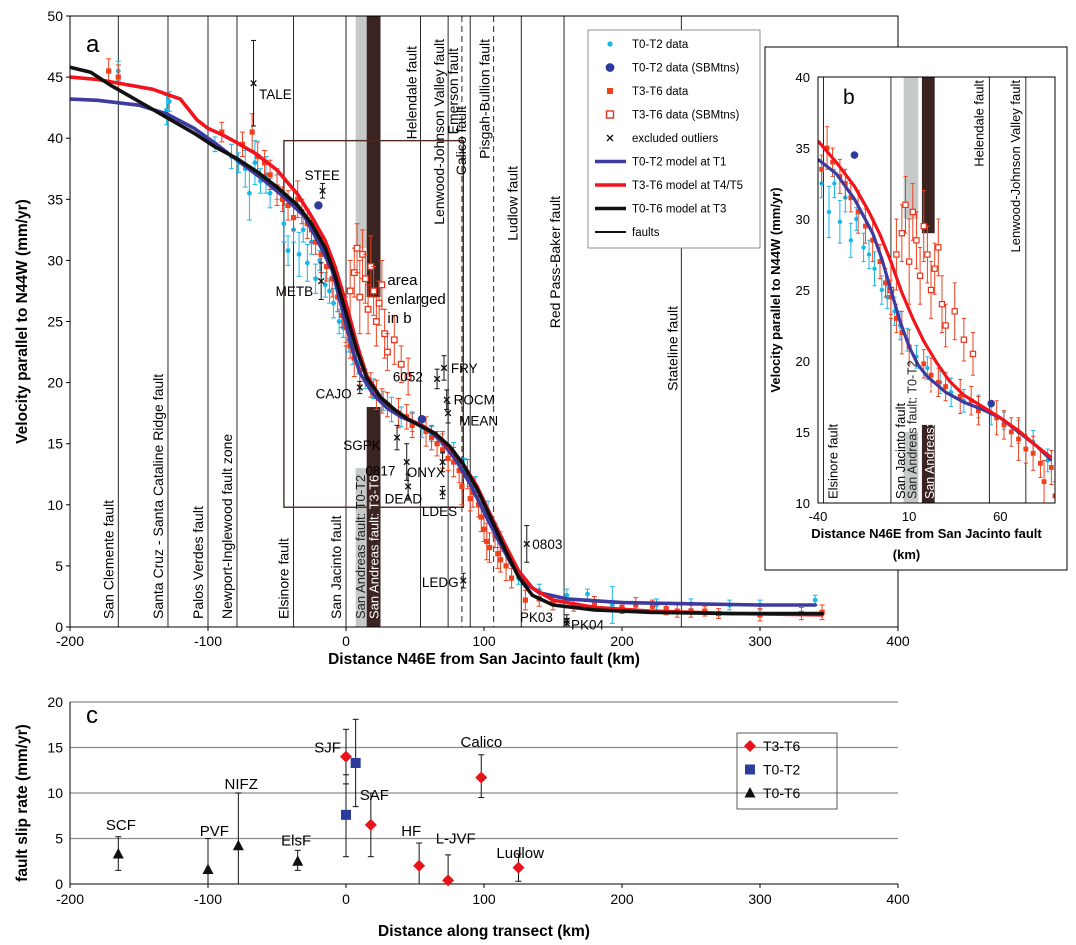  What do you see at coordinates (484, 931) in the screenshot?
I see `x-axis-label: Distance along transect (km)` at bounding box center [484, 931].